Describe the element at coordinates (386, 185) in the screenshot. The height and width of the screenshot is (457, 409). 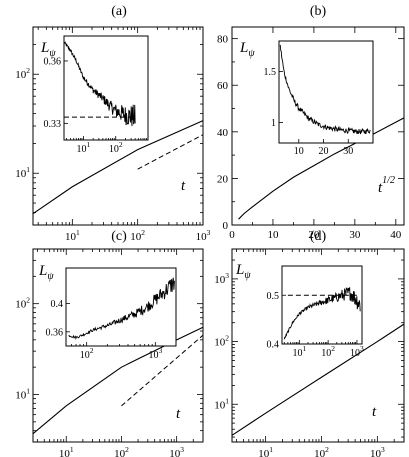
I see `x-axis-label: t1/2` at that location.